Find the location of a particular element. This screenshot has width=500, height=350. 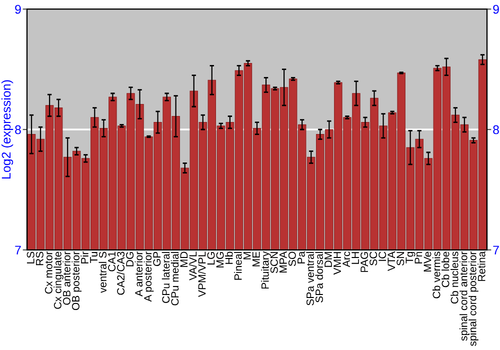

x-tick-label: SCN is located at coordinates (274, 263).